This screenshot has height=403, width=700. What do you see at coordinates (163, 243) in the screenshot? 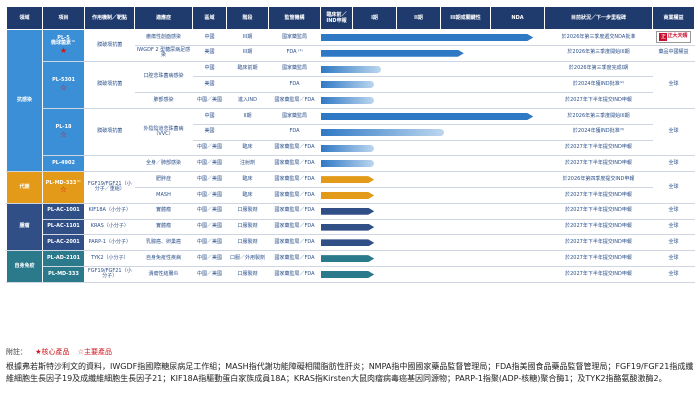
I see `indication-cell: 乳腺癌、卵巢癌` at bounding box center [163, 243].